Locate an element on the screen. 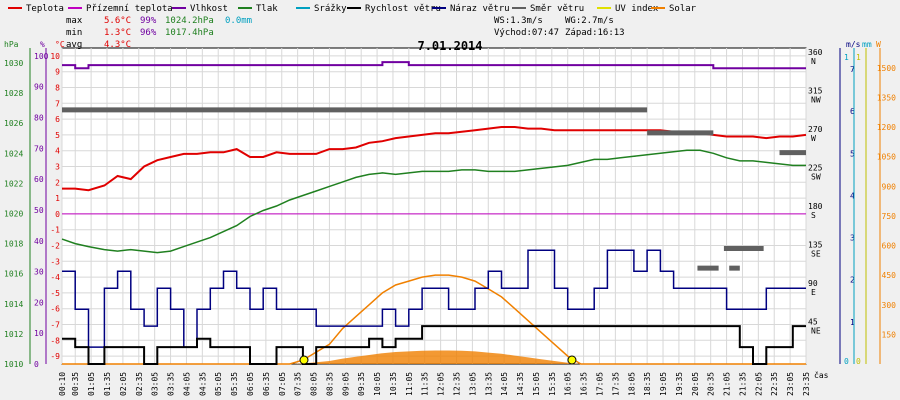 This screenshot has height=400, width=900. axis-x-tick: 15:35 is located at coordinates (552, 384).